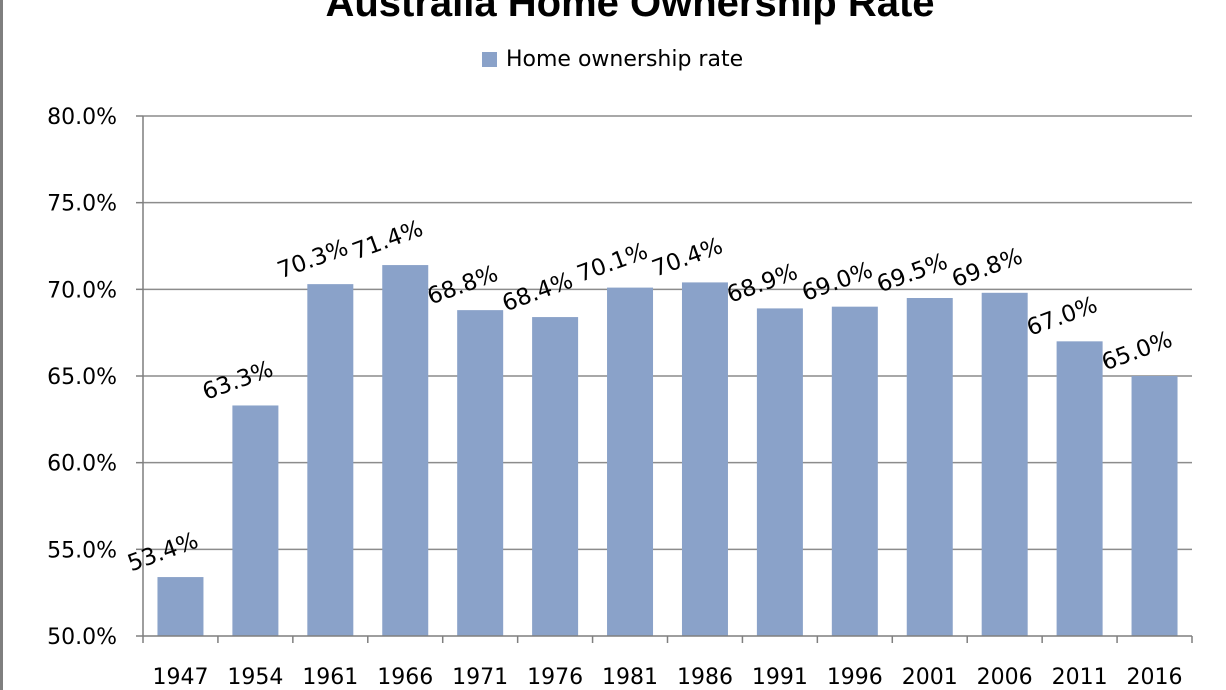  I want to click on x-tick-label: 1976, so click(555, 677).